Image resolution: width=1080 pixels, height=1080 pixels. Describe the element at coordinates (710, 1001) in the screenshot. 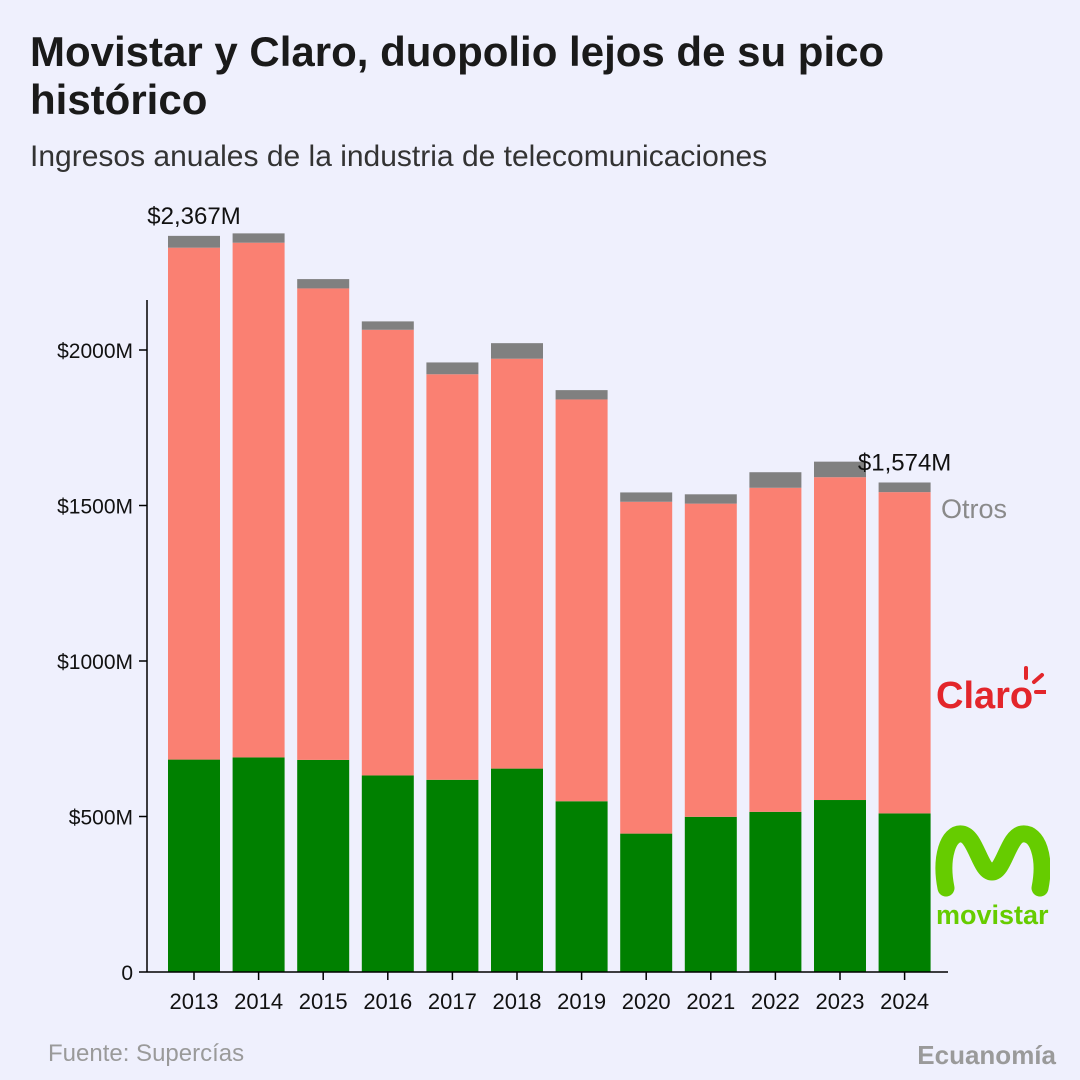

I see `x-tick-label-2021: 2021` at that location.